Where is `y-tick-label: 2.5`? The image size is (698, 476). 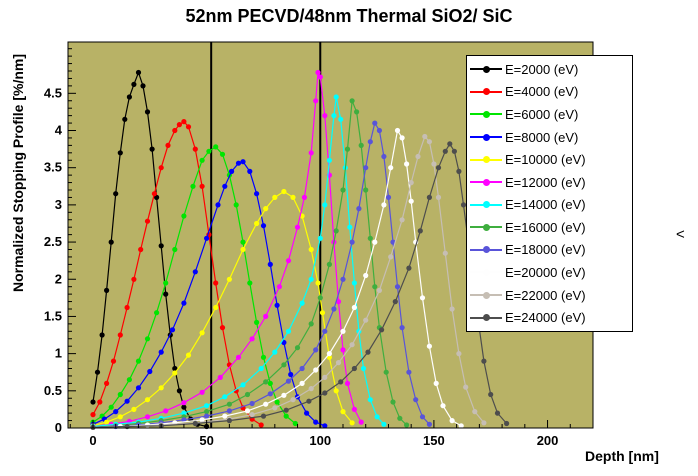
y-tick-label: 2.5 is located at coordinates (53, 241).